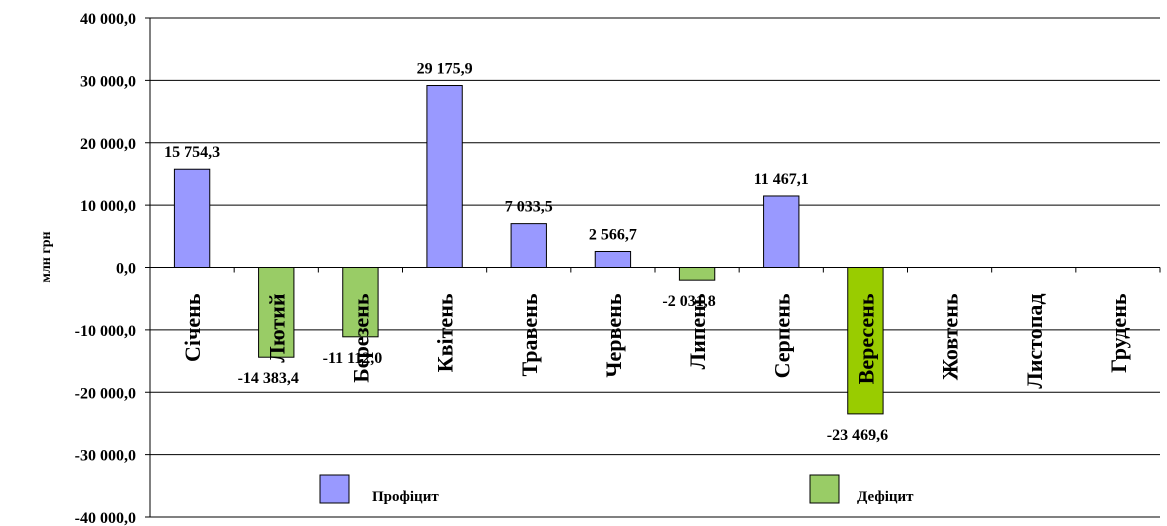  I want to click on data-label: 2 566,7, so click(613, 234).